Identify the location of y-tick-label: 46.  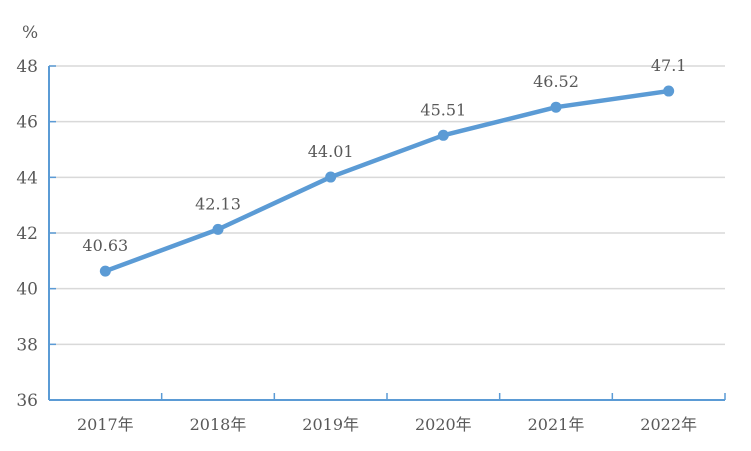
(27, 123).